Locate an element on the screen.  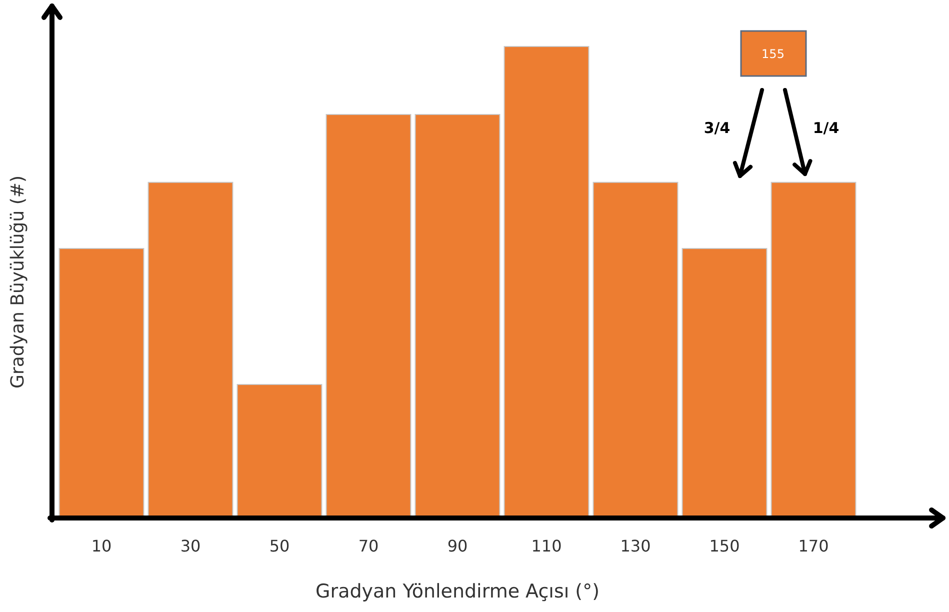
x-tick-label: 10 is located at coordinates (101, 546).